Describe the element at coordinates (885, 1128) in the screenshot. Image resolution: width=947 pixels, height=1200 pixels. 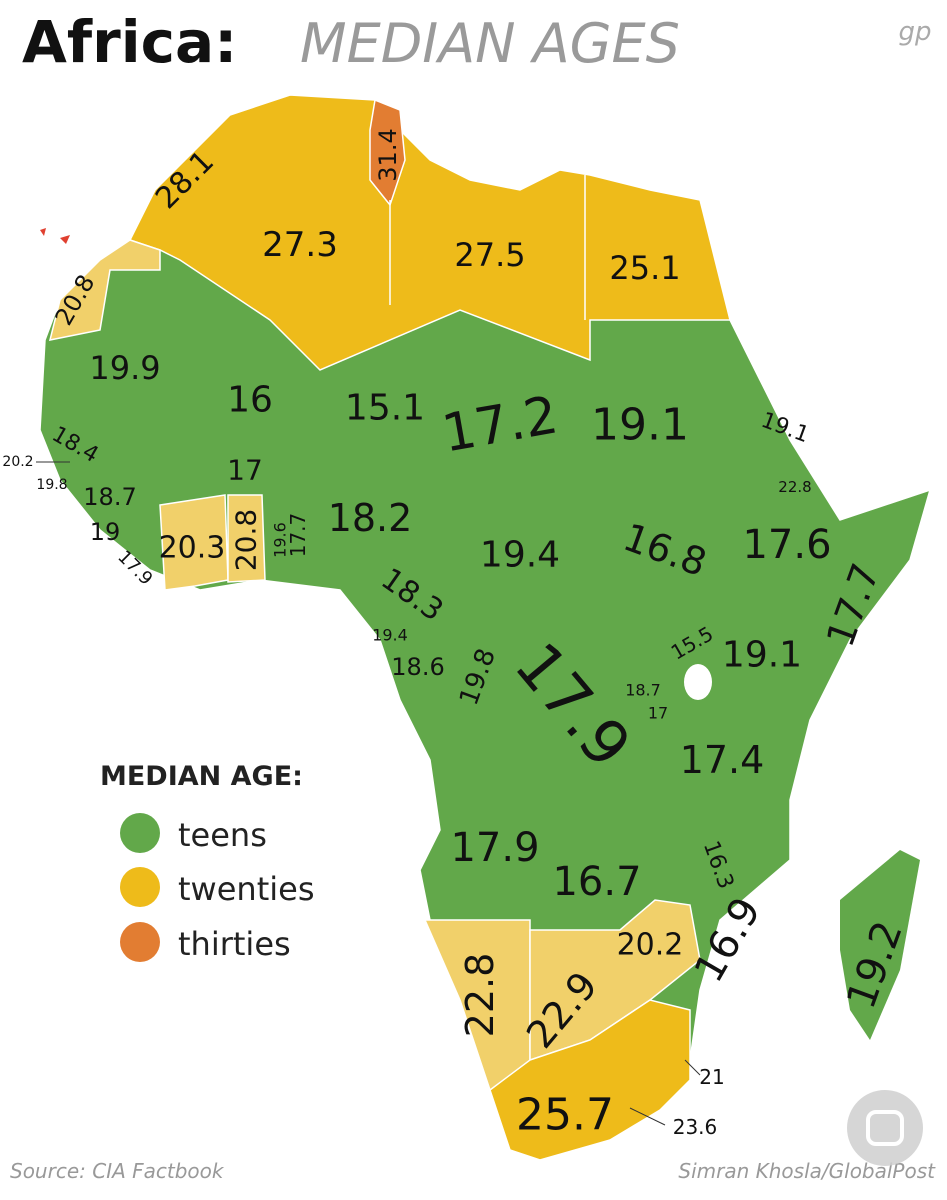
I see `overlay-button` at that location.